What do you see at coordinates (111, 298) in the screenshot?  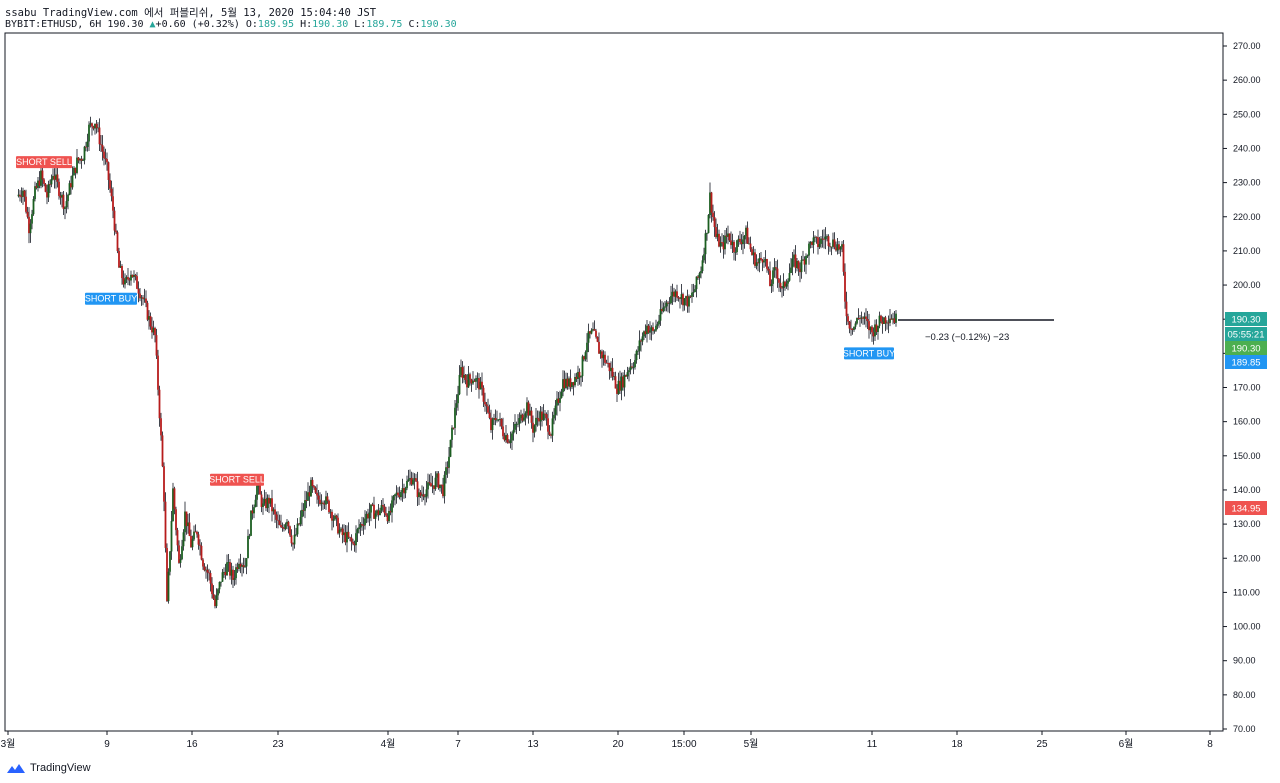 I see `signal-badge` at bounding box center [111, 298].